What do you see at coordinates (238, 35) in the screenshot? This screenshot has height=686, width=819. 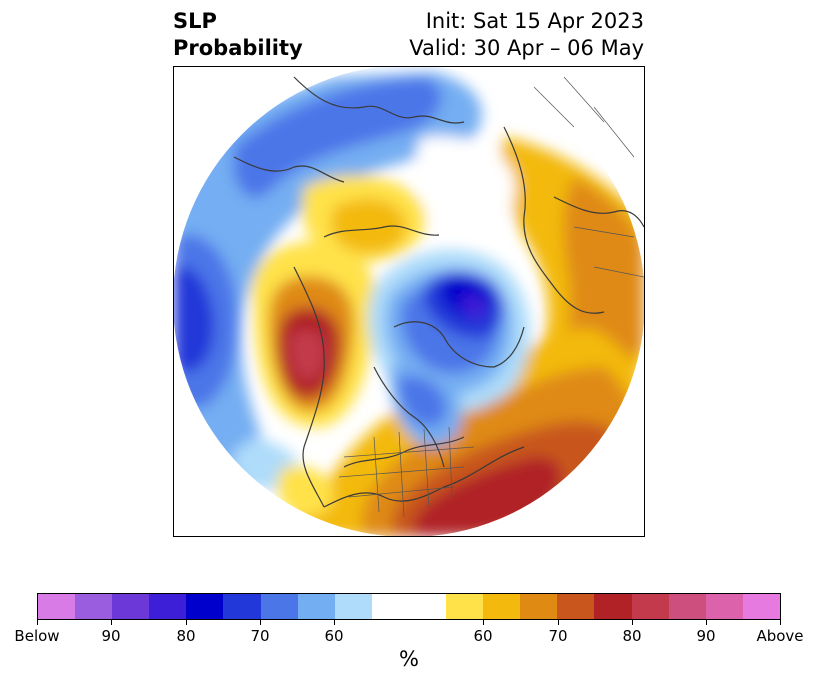 I see `plot-title: SLP Probability` at bounding box center [238, 35].